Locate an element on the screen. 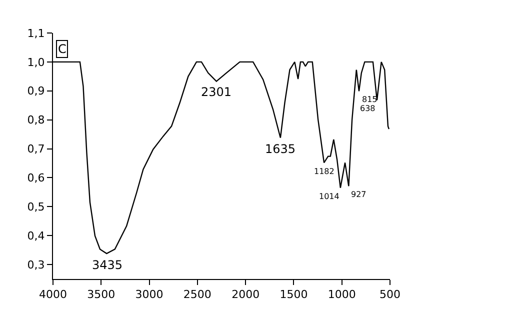 This screenshot has height=328, width=512. x-tick-label: 500 is located at coordinates (390, 295).